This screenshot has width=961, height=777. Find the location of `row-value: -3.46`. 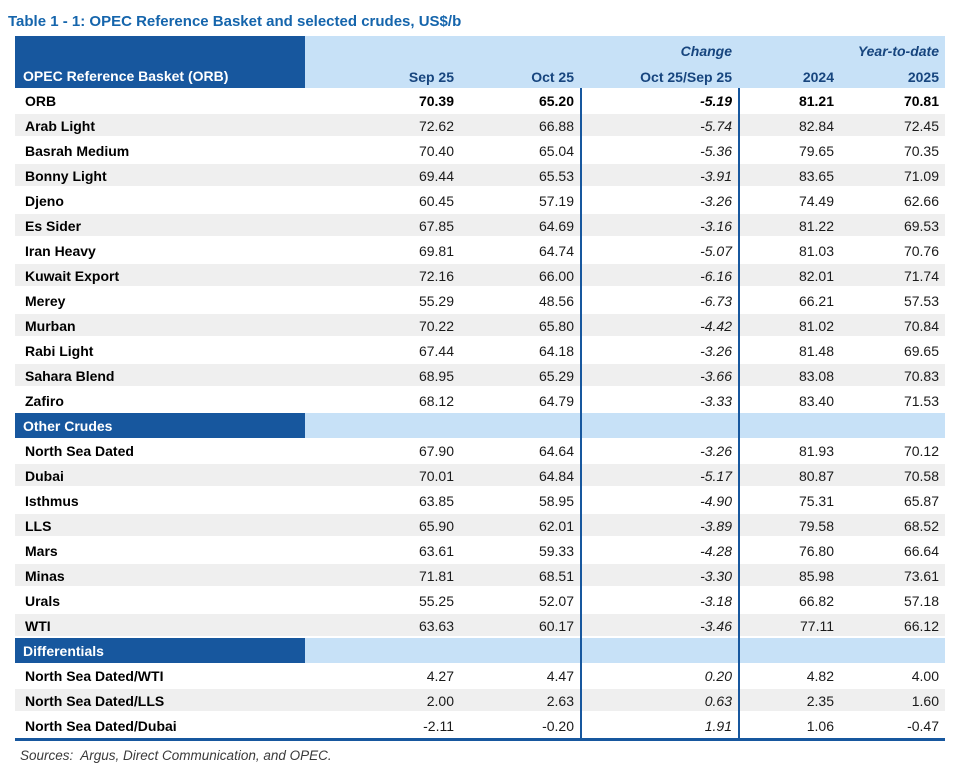

row-value: -3.46 is located at coordinates (716, 625).